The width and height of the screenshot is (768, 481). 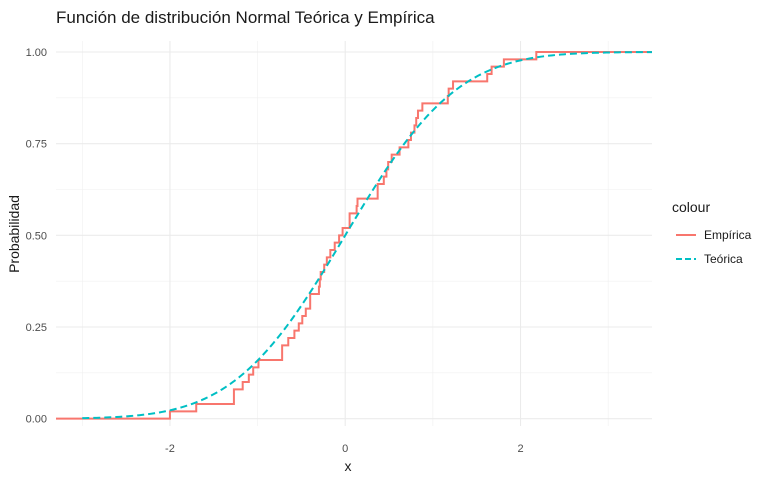 What do you see at coordinates (36, 328) in the screenshot?
I see `y-tick-label: 0.25` at bounding box center [36, 328].